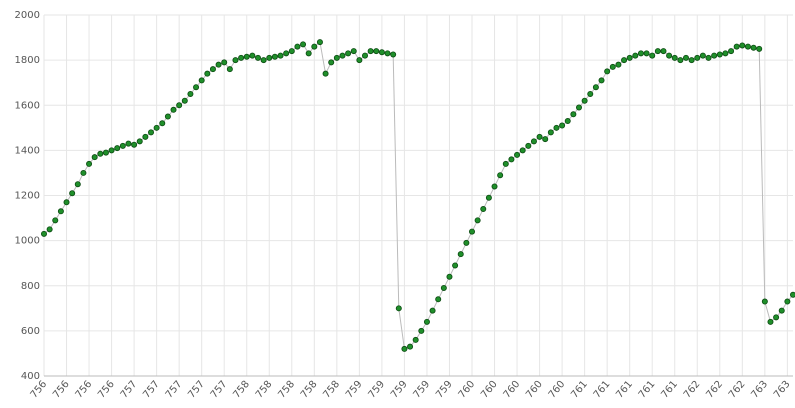 The width and height of the screenshot is (795, 408). Describe the element at coordinates (27, 196) in the screenshot. I see `y-tick-label: 1200` at that location.